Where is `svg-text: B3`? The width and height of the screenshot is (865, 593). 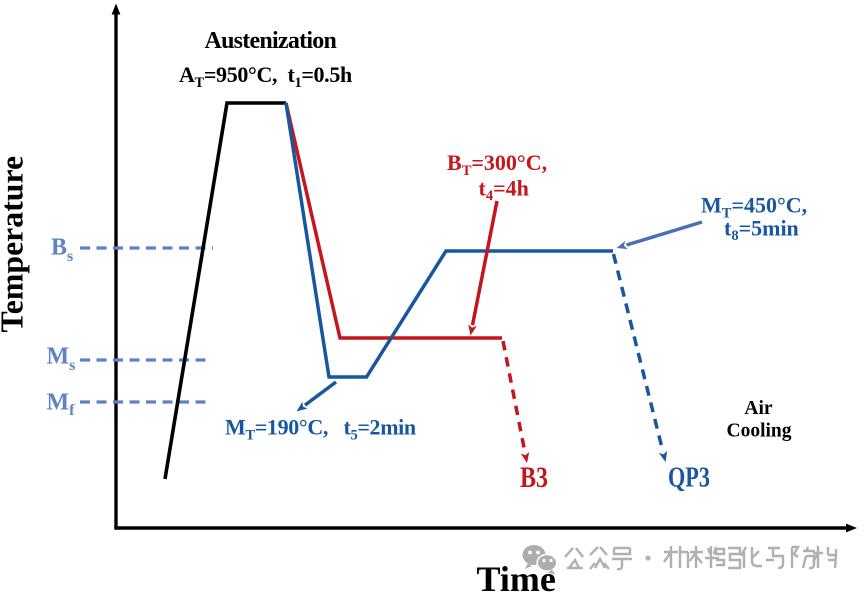 svg-text: B3 is located at coordinates (534, 476).